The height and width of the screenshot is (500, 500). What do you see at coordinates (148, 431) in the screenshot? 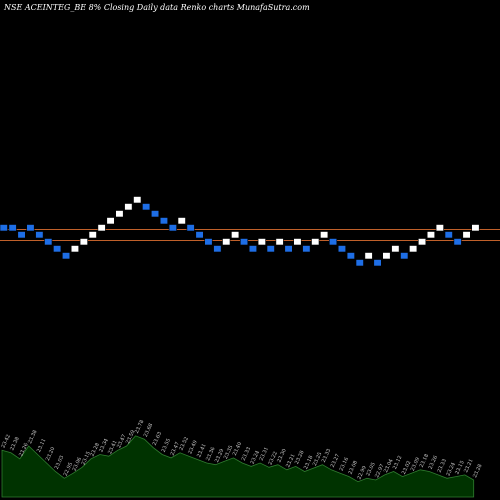
I see `volume-label: 23.68` at bounding box center [148, 431].